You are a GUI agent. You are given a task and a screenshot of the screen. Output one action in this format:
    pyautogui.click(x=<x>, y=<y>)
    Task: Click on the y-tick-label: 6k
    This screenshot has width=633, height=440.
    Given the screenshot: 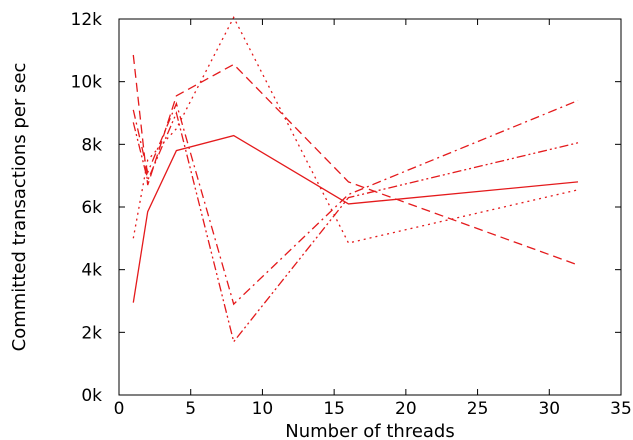 What is the action you would take?
    pyautogui.click(x=91, y=208)
    